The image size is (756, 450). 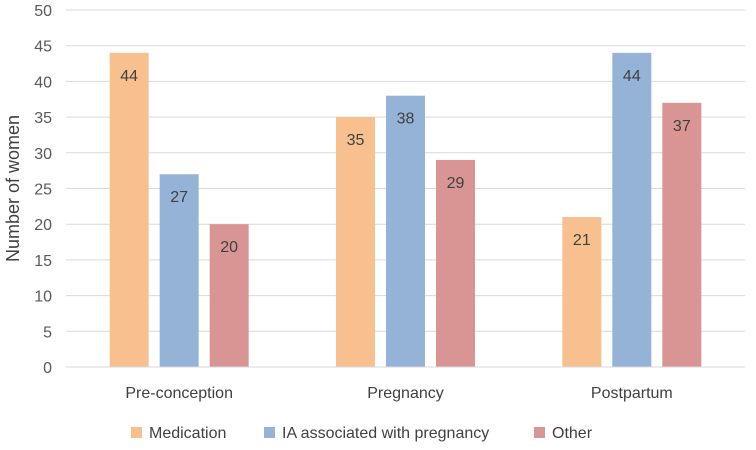 I want to click on bar-medication-postpartum, so click(x=582, y=292).